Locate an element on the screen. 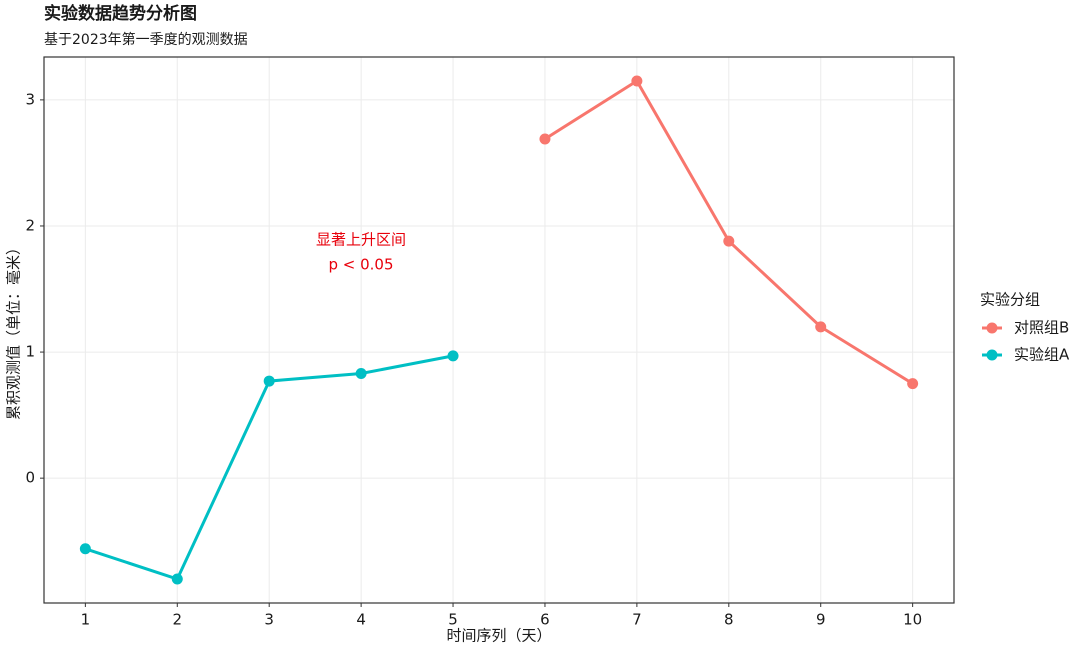 This screenshot has width=1080, height=650. x-tick-label: 10 is located at coordinates (912, 620).